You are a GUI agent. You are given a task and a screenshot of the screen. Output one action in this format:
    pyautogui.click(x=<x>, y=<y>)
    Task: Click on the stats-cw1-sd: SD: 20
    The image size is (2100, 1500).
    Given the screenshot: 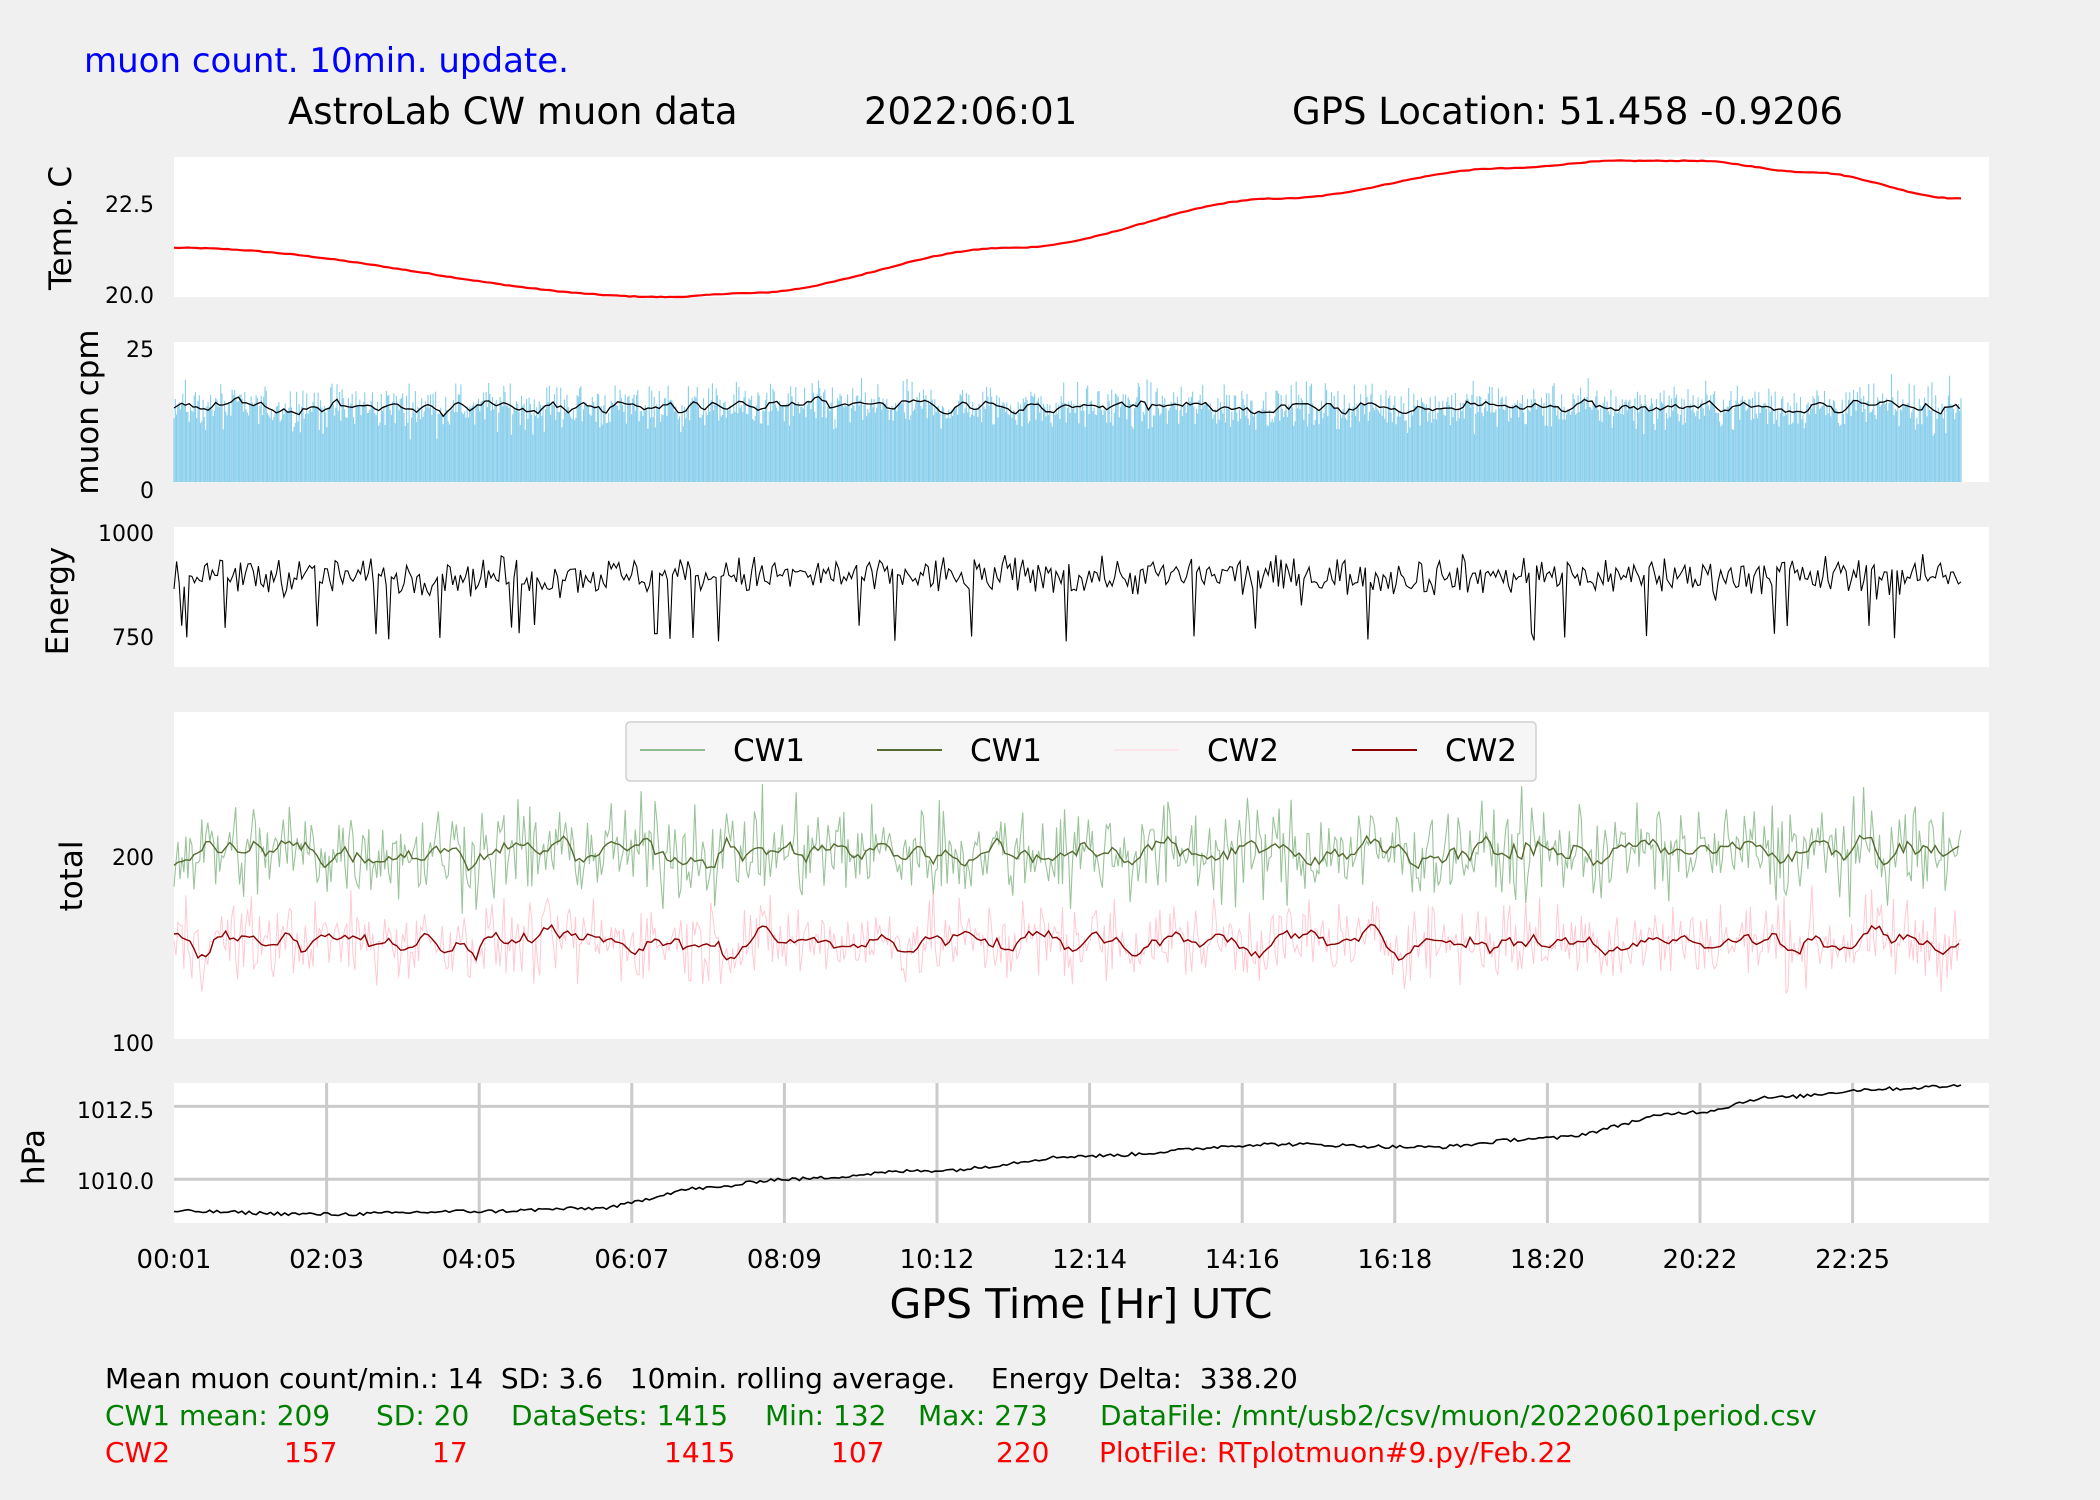 What is the action you would take?
    pyautogui.click(x=422, y=1415)
    